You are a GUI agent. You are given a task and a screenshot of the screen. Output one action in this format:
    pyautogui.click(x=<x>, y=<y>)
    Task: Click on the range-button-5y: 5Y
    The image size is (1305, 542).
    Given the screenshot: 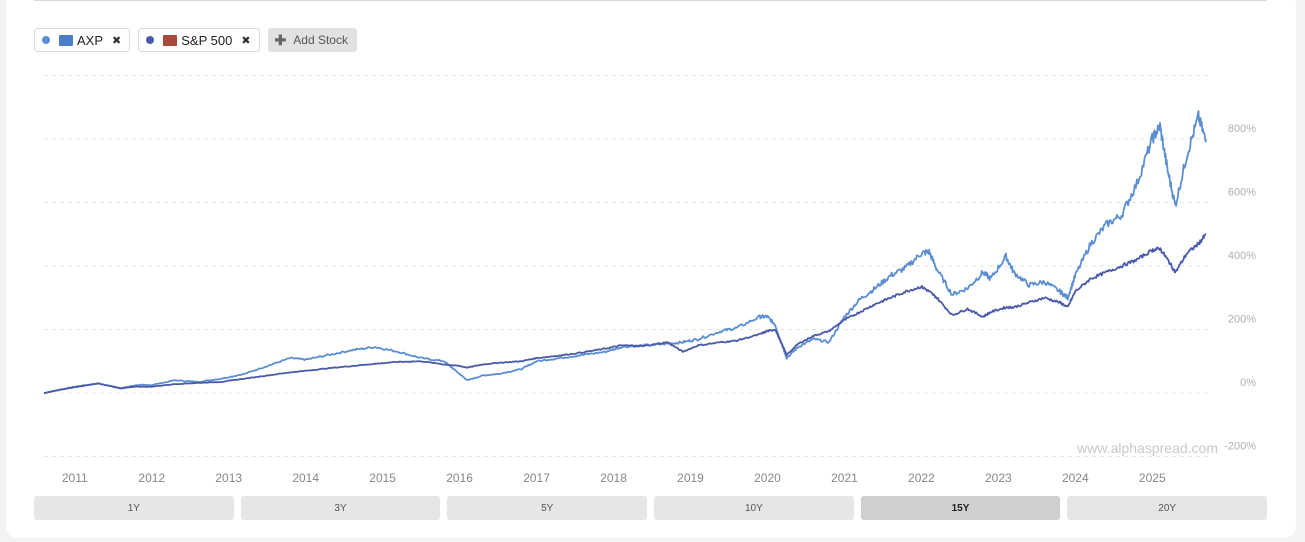 What is the action you would take?
    pyautogui.click(x=547, y=508)
    